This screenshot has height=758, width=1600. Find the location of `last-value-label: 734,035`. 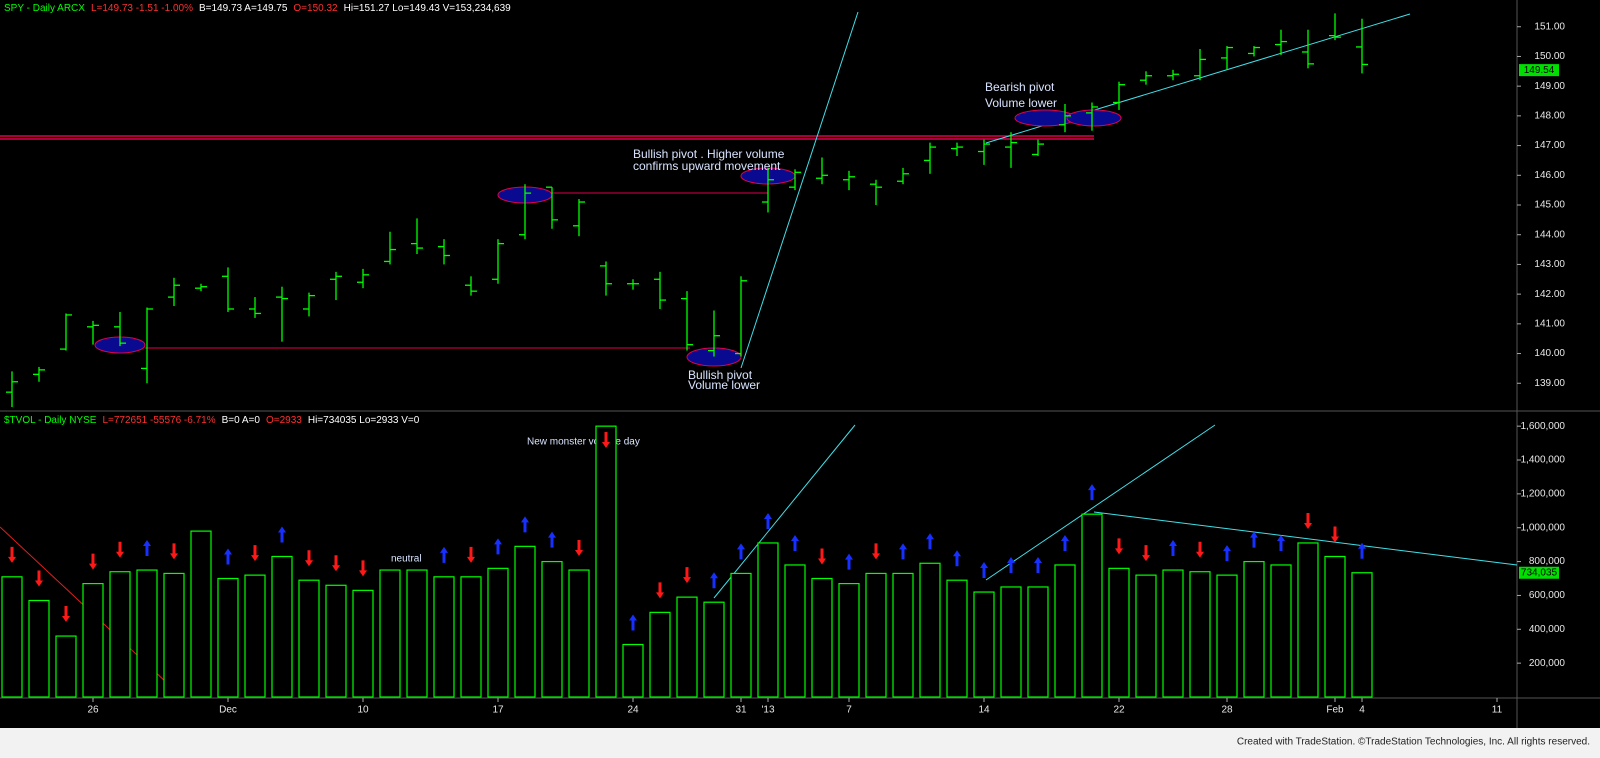

last-value-label: 734,035 is located at coordinates (1539, 572).